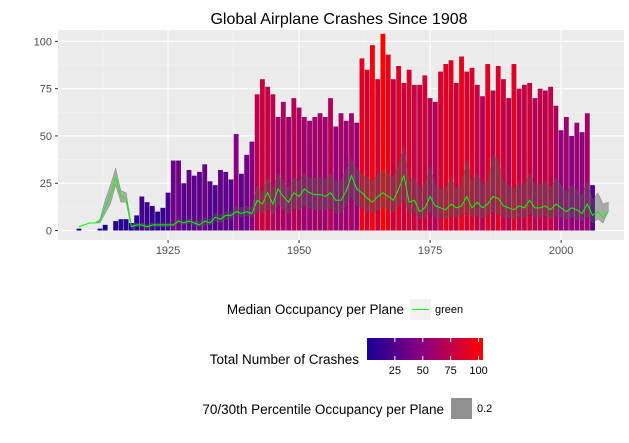 Image resolution: width=629 pixels, height=443 pixels. Describe the element at coordinates (323, 409) in the screenshot. I see `legend-band-title: 70/30th Percentile Occupancy per Plane` at that location.